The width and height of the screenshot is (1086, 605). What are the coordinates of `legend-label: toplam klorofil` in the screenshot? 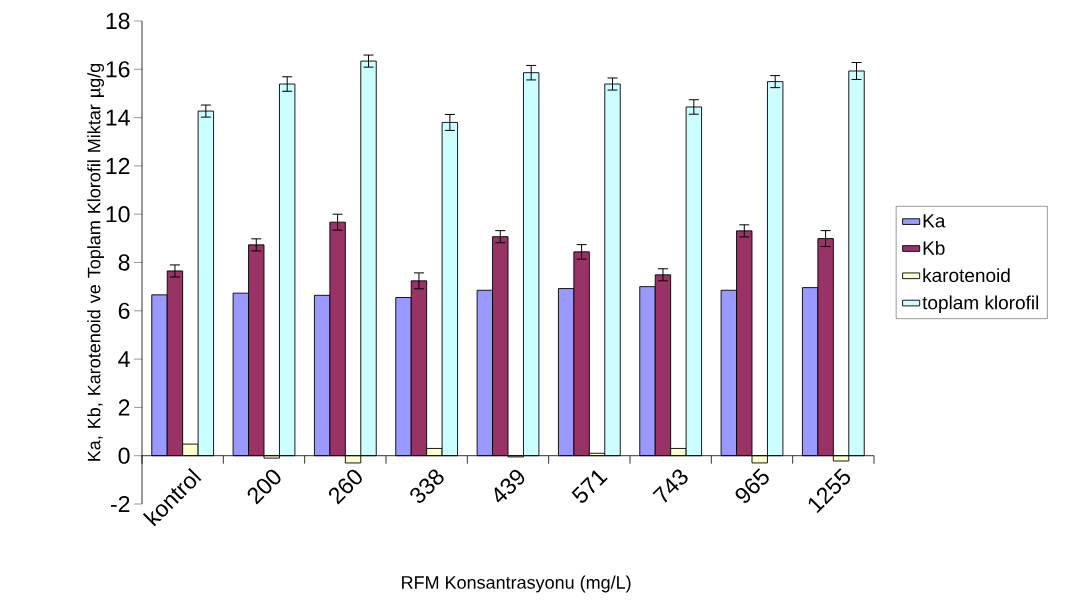 It's located at (980, 304).